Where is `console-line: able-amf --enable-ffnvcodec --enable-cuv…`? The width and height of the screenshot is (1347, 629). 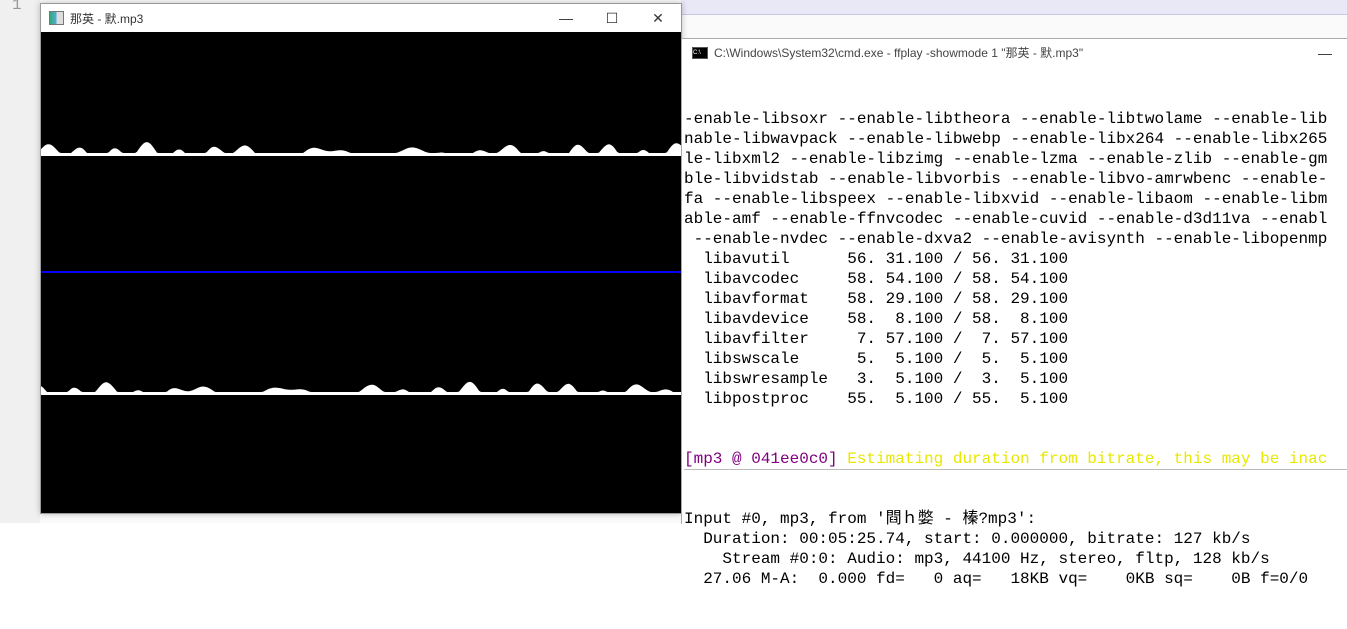
console-line: able-amf --enable-ffnvcodec --enable-cuv… is located at coordinates (1006, 219).